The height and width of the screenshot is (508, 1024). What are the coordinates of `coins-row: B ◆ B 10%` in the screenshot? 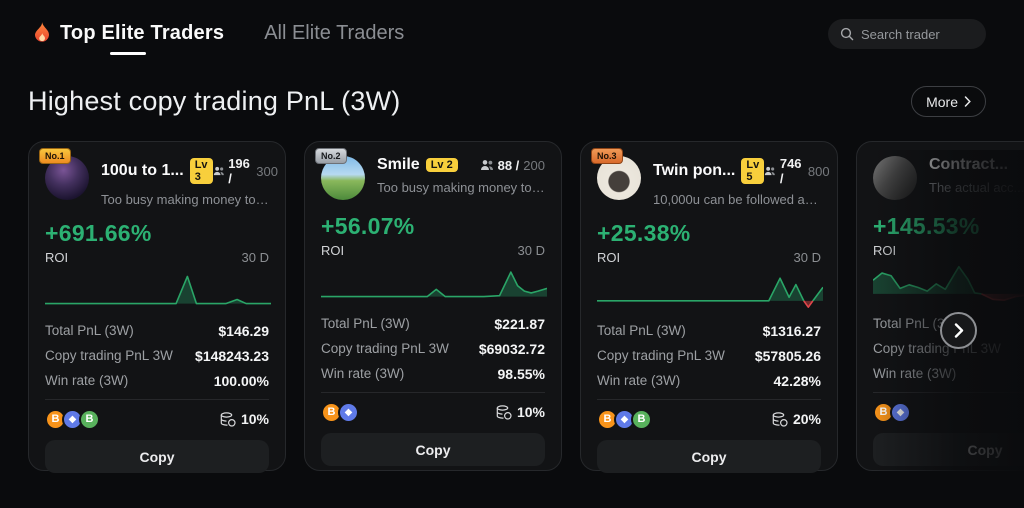 It's located at (157, 419).